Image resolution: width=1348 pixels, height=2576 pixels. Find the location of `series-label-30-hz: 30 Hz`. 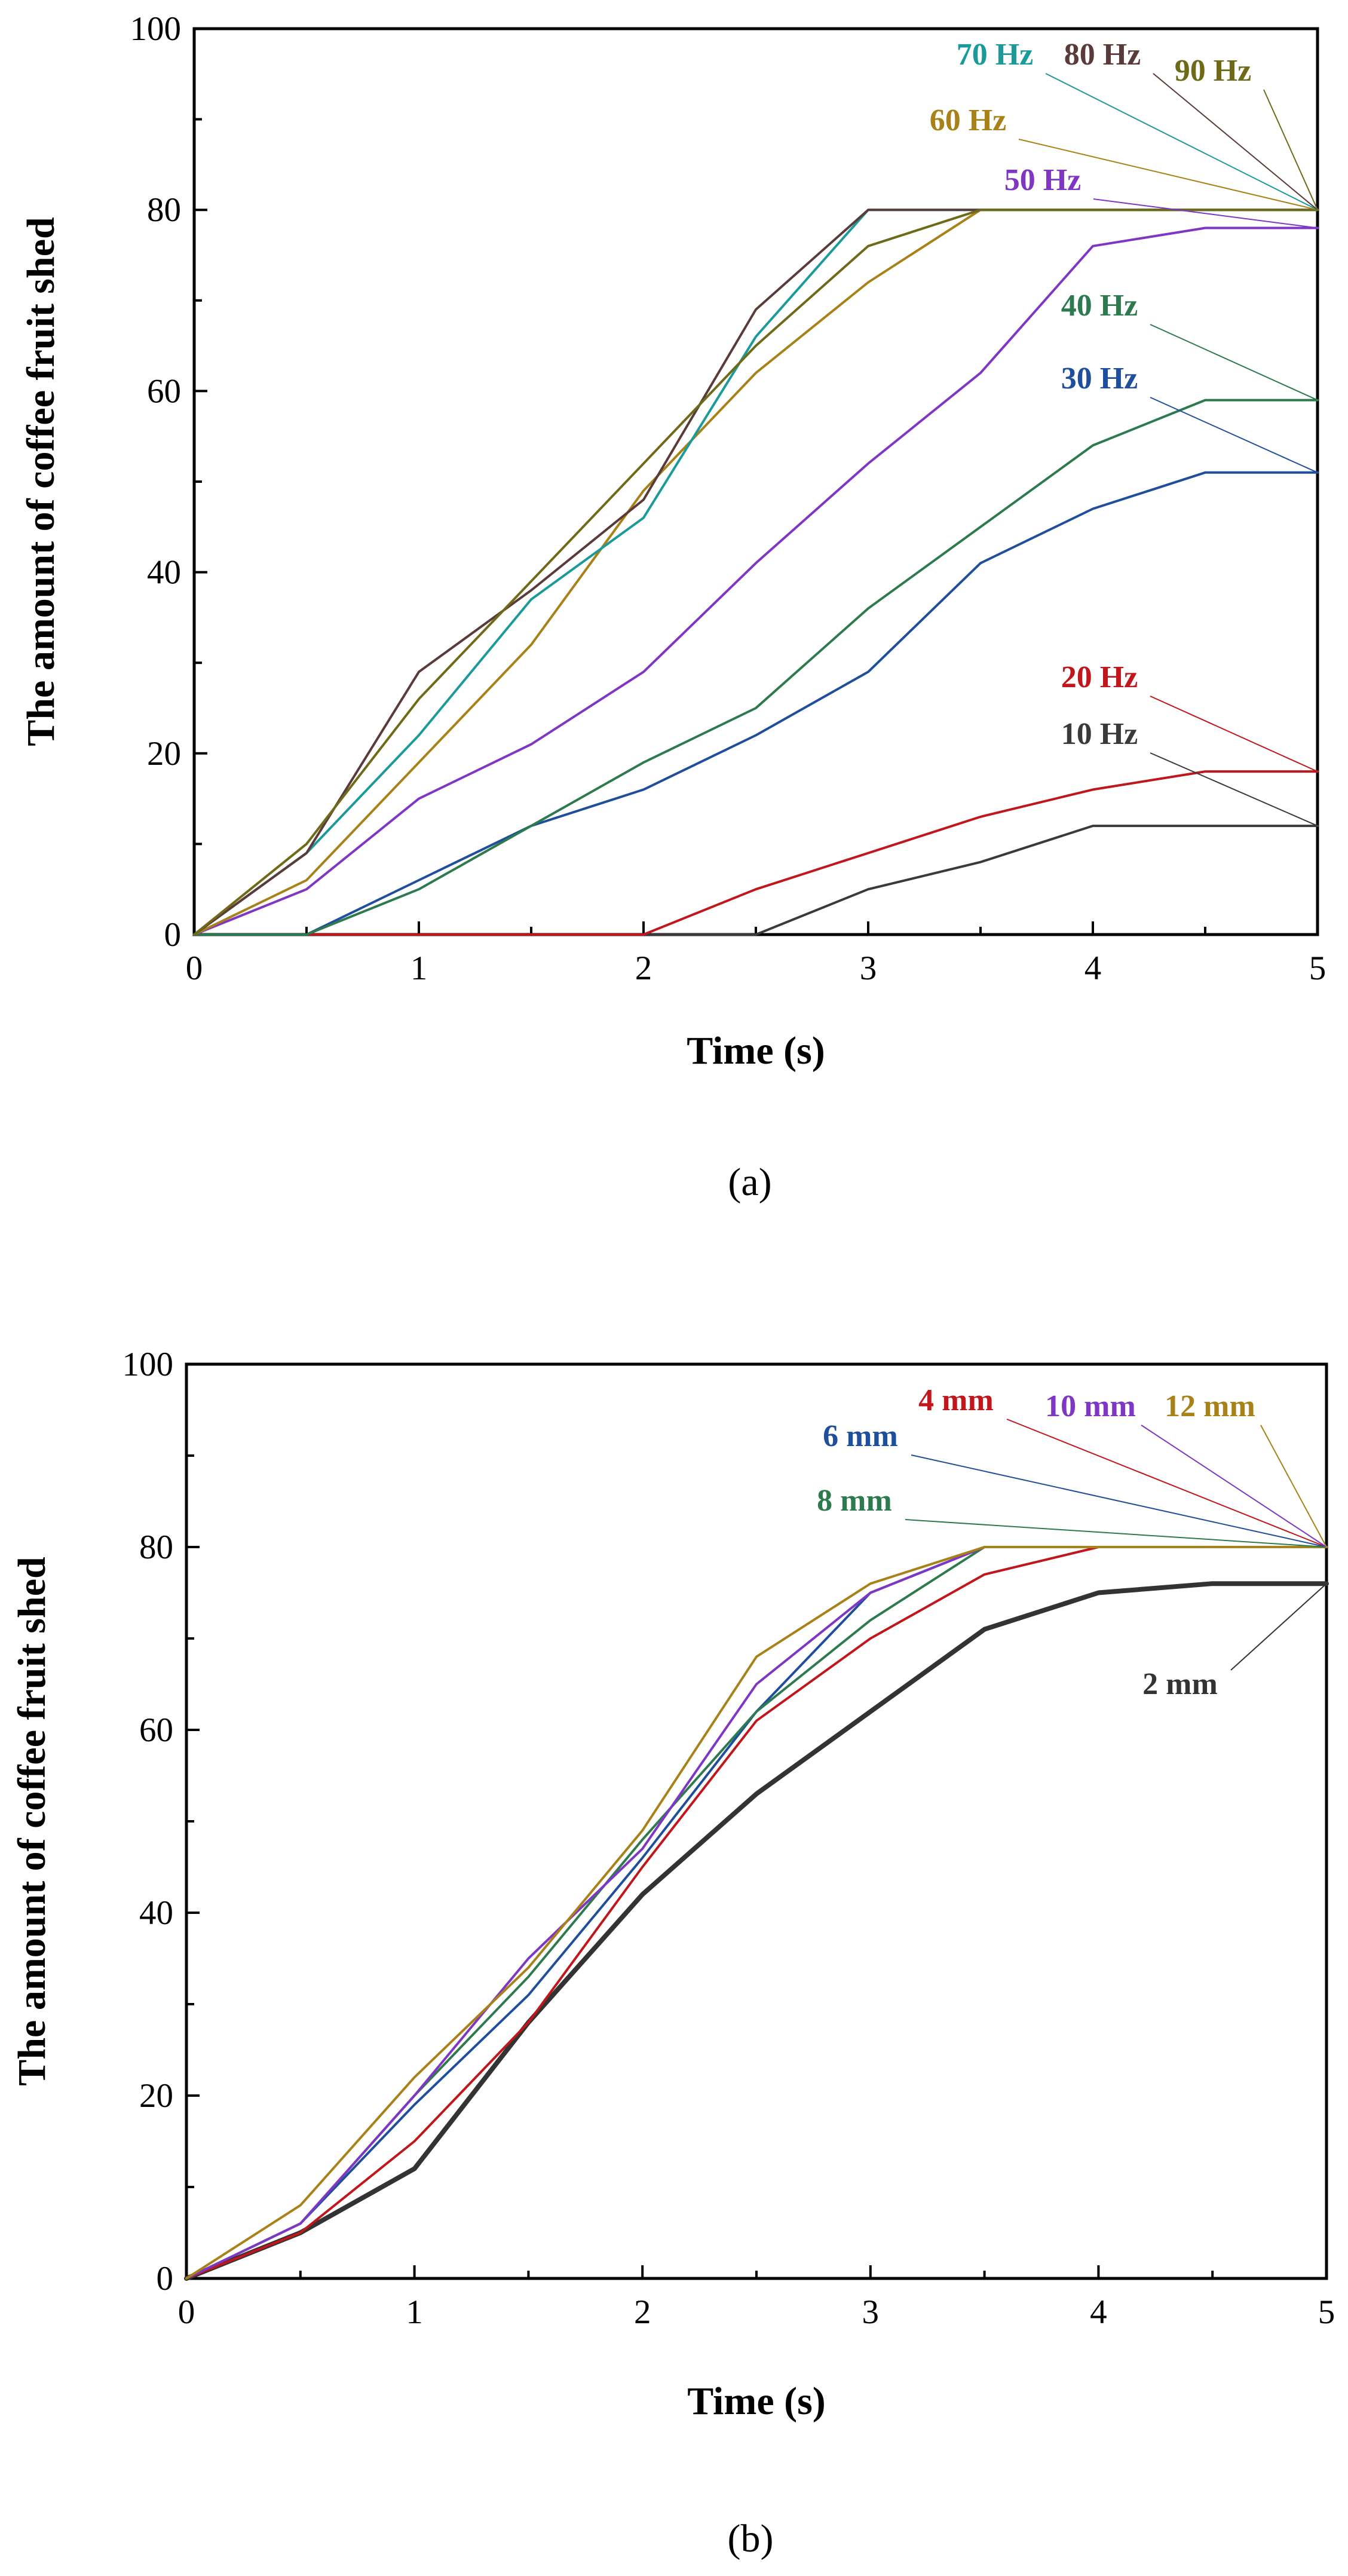

series-label-30-hz: 30 Hz is located at coordinates (1099, 379).